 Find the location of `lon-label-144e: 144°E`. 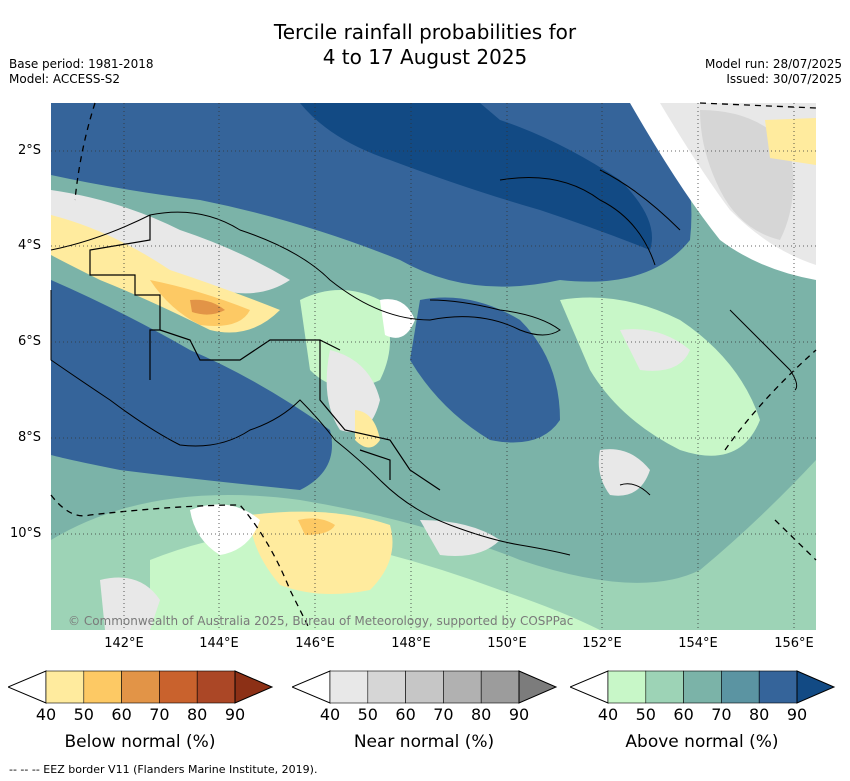

lon-label-144e: 144°E is located at coordinates (219, 643).